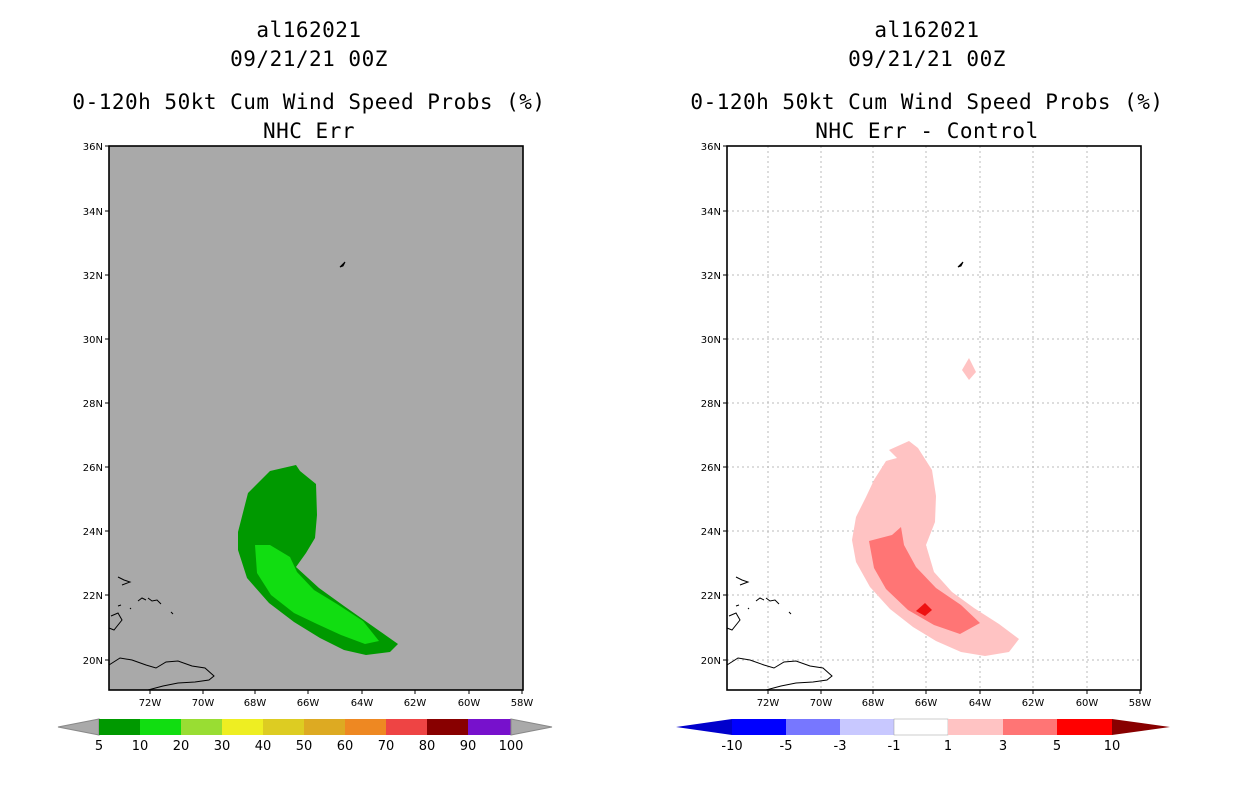 The height and width of the screenshot is (800, 1236). What do you see at coordinates (345, 746) in the screenshot?
I see `colorbar-label: 60` at bounding box center [345, 746].